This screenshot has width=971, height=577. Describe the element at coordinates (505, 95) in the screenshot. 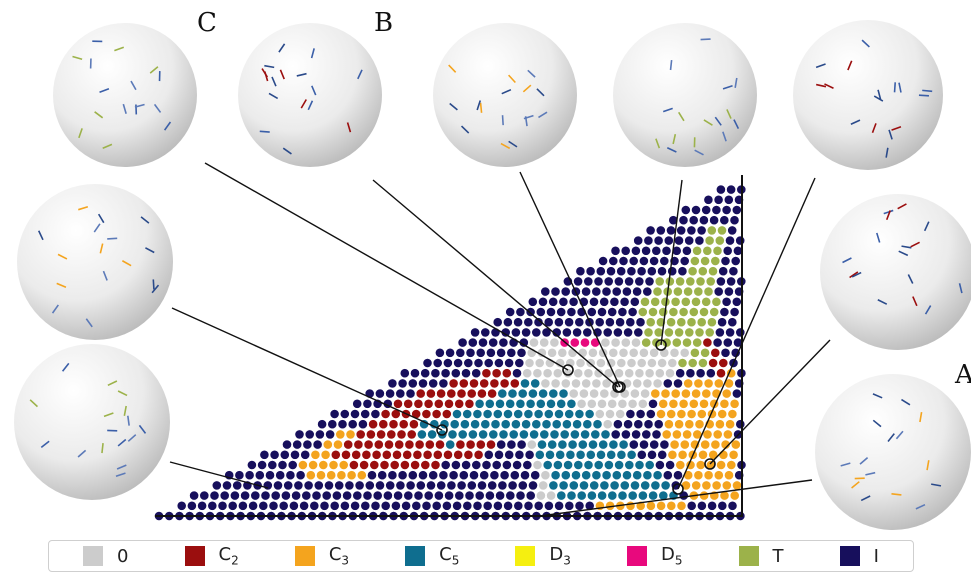

I see `sphere-top-3-body` at that location.